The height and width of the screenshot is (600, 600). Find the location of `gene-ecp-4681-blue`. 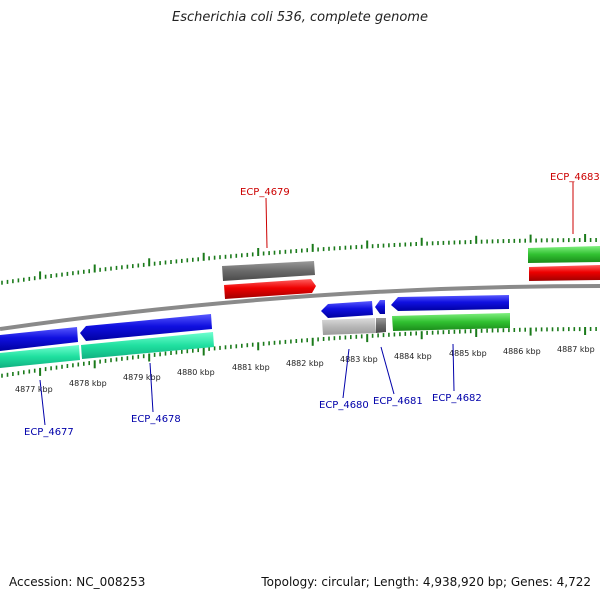

gene-ecp-4681-blue is located at coordinates (380, 307).